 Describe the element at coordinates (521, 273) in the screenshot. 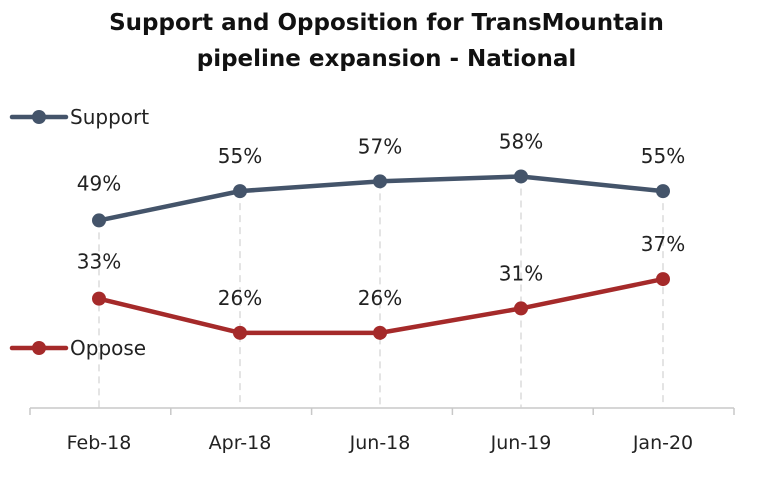

I see `data-label-oppose: 31%` at that location.